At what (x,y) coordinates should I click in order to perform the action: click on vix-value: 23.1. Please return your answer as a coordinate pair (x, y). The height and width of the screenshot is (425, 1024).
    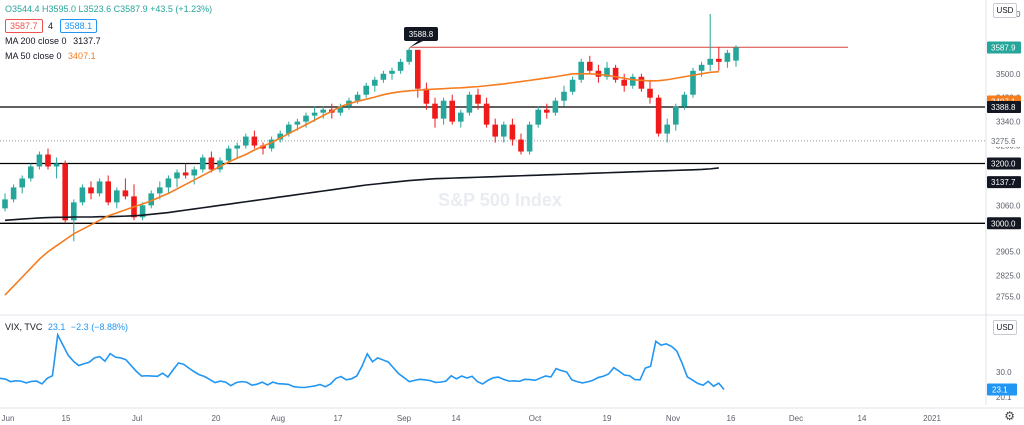
    Looking at the image, I should click on (56, 327).